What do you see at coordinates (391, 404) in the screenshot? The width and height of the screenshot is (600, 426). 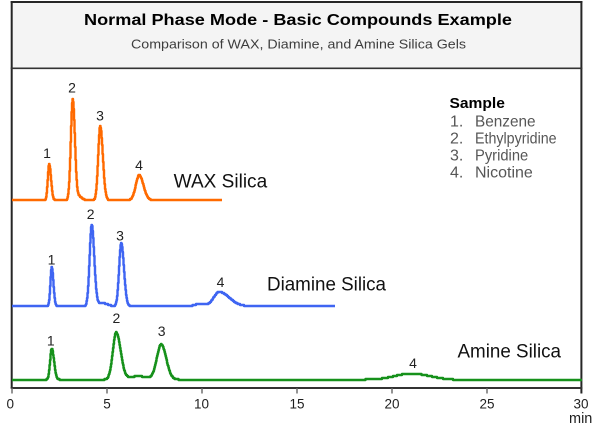 I see `svg-text: 20` at bounding box center [391, 404].